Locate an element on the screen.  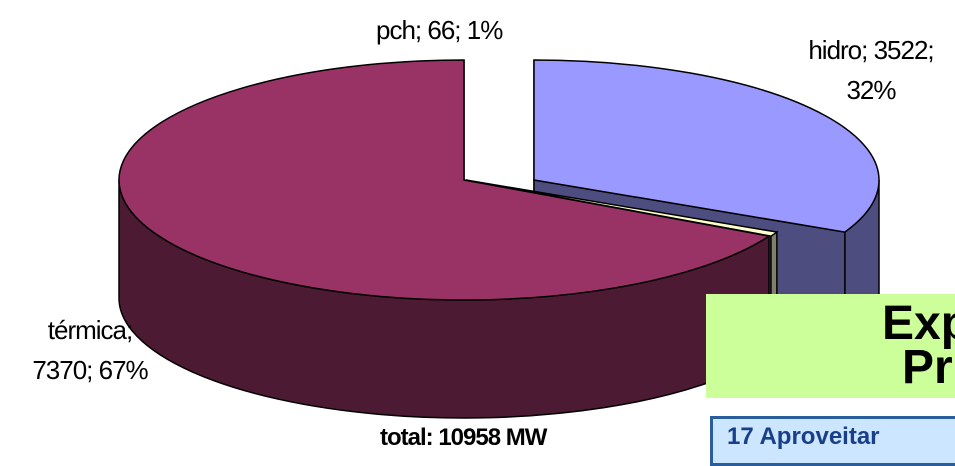
background-table-row: 17 Aproveitar is located at coordinates (832, 441).